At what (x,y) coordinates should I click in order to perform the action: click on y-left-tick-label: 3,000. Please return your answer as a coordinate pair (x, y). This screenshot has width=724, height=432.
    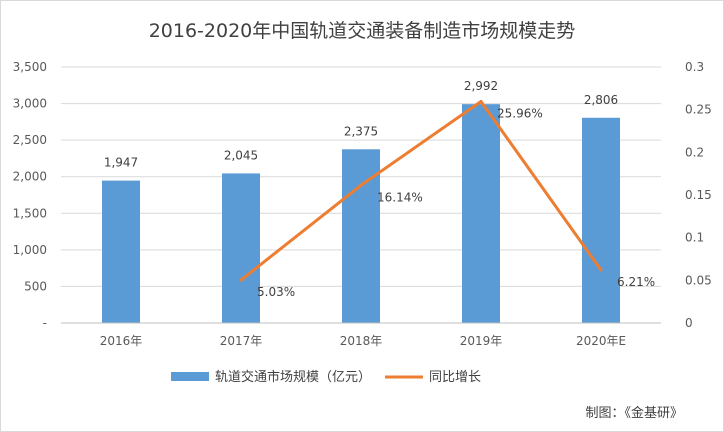
    Looking at the image, I should click on (30, 104).